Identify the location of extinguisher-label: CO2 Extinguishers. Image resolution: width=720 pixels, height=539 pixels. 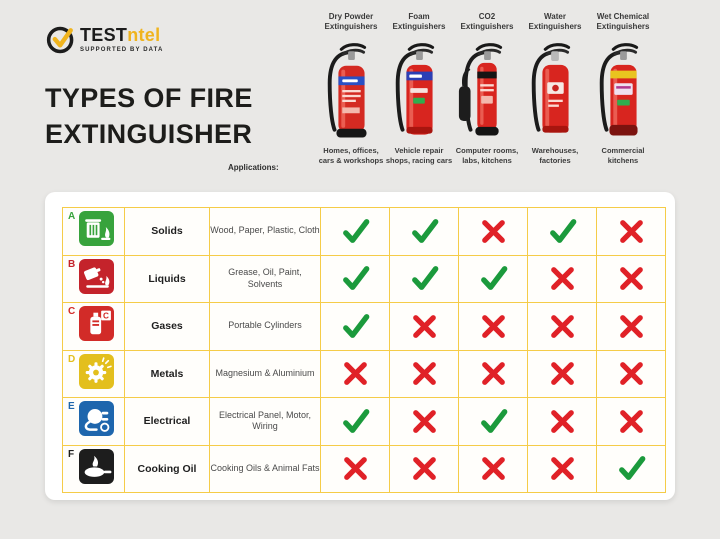
(487, 21).